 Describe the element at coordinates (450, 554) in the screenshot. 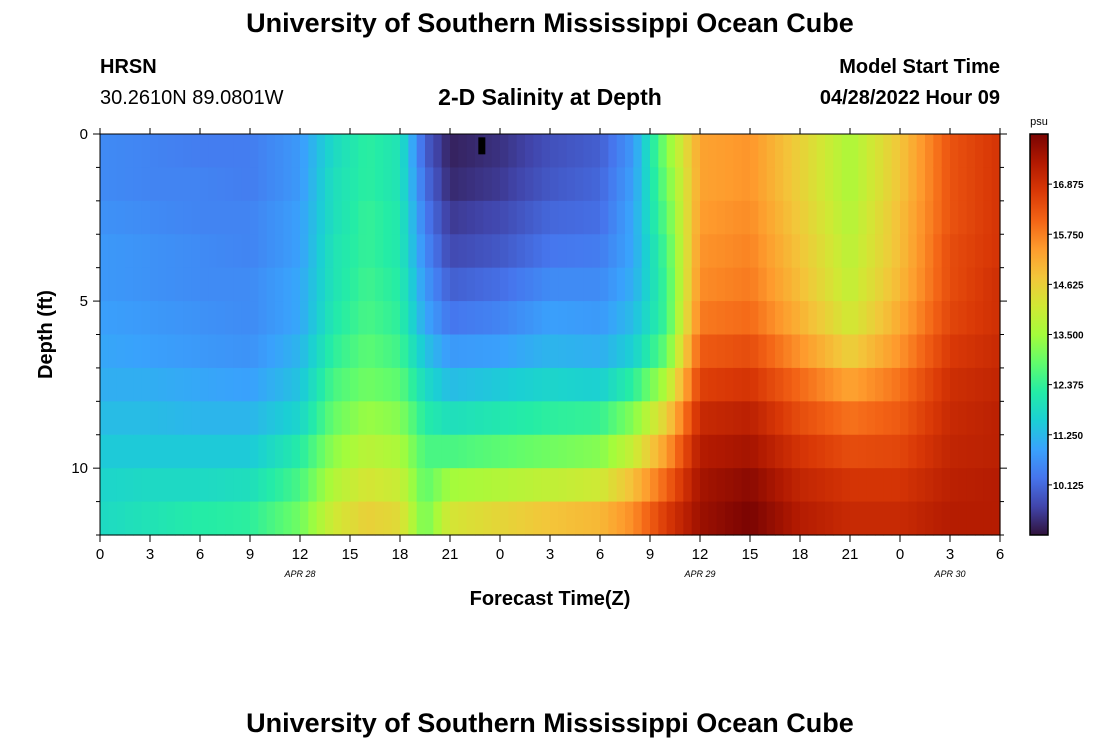

I see `x-tick-label: 21` at that location.